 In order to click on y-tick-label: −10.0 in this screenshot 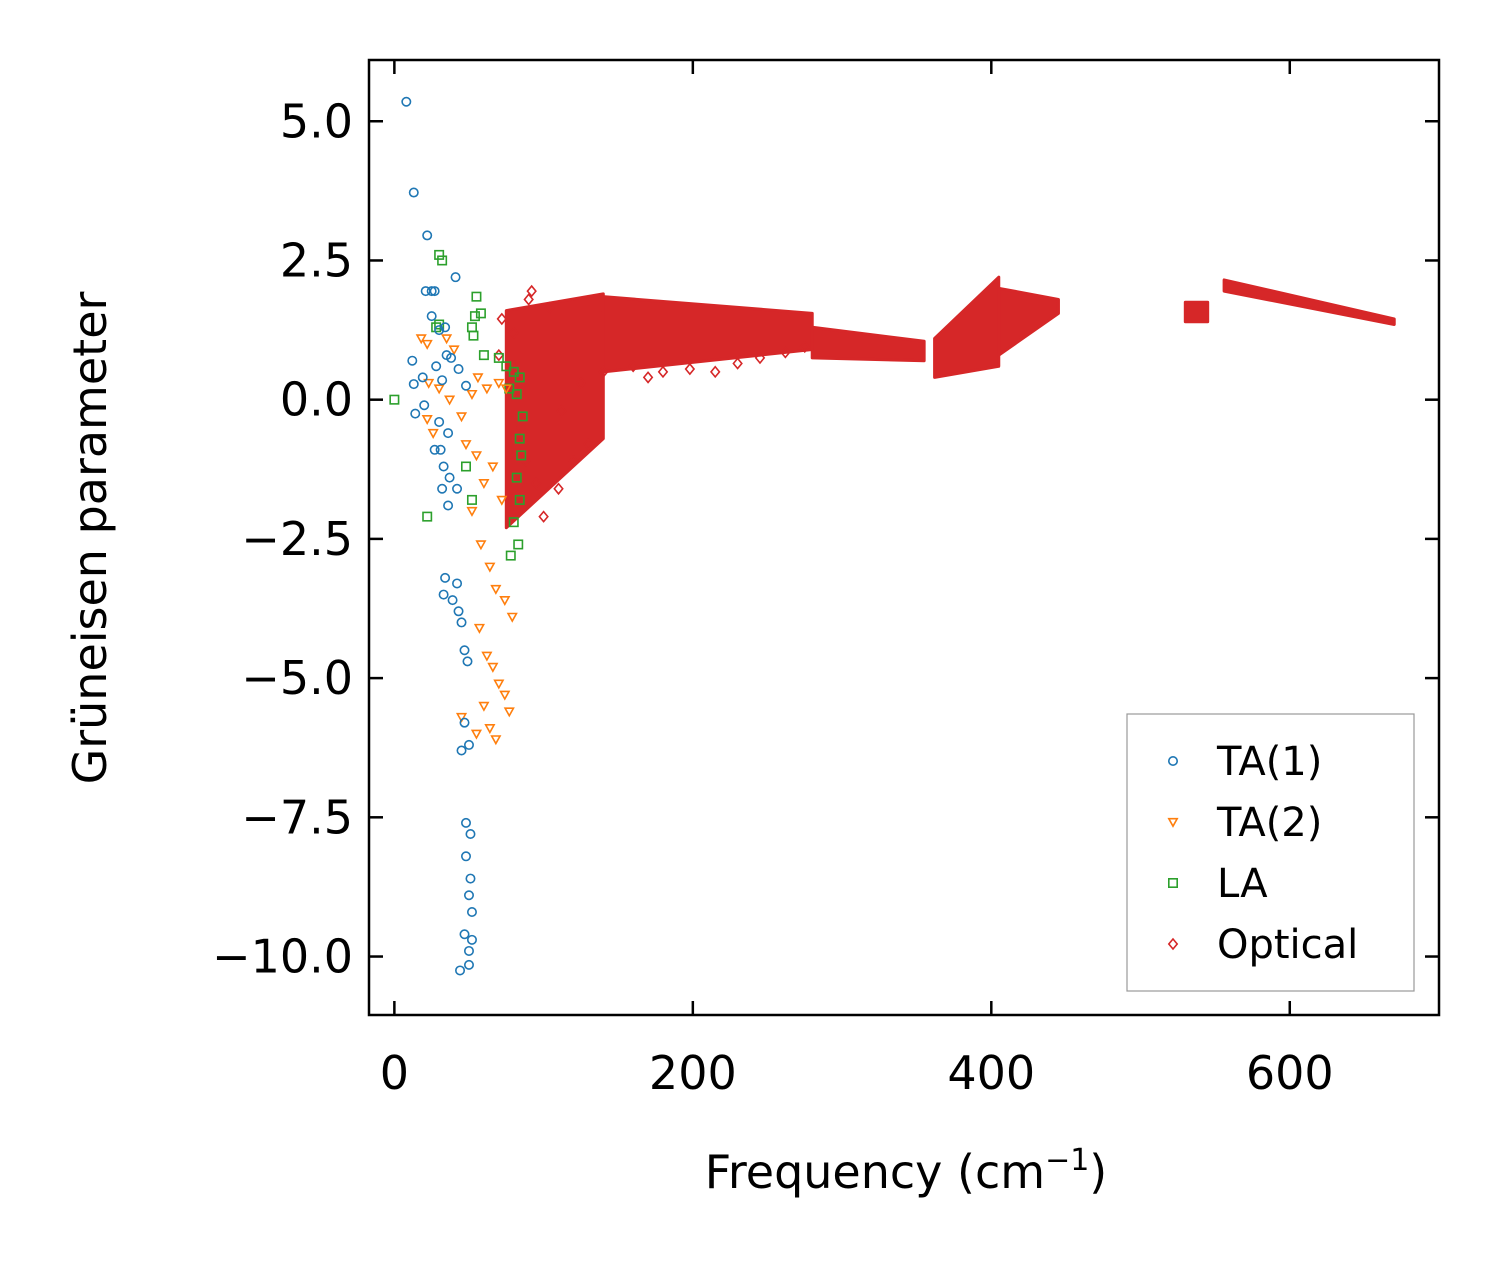, I will do `click(282, 957)`.